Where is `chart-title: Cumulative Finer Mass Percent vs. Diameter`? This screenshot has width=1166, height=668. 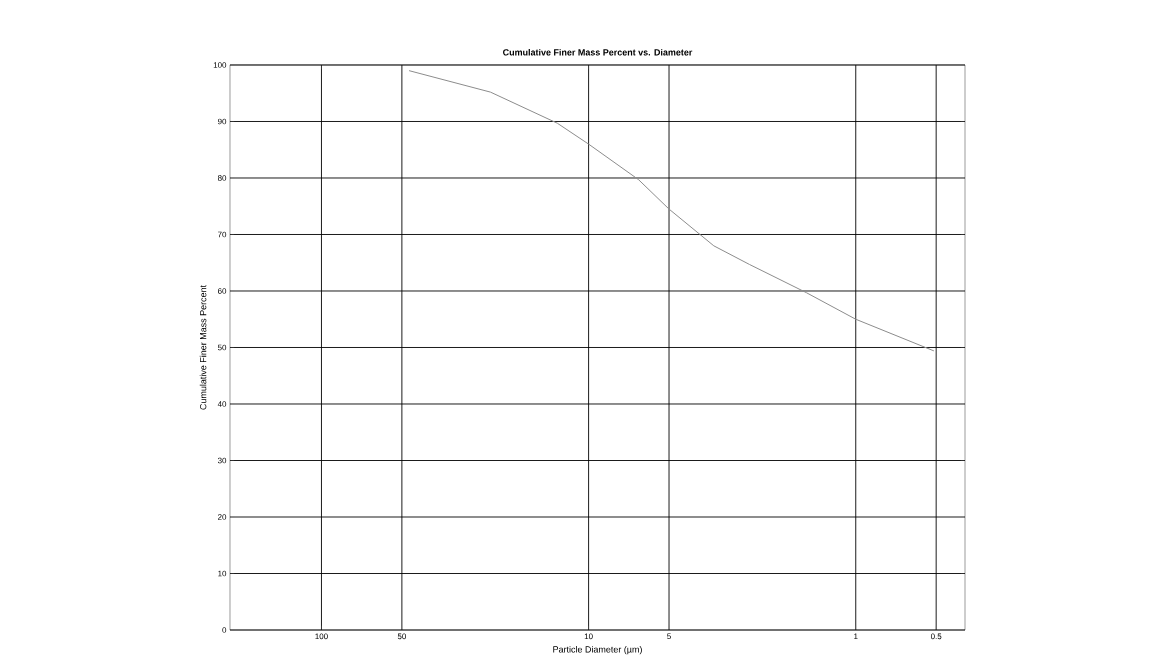
chart-title: Cumulative Finer Mass Percent vs. Diameter is located at coordinates (598, 52).